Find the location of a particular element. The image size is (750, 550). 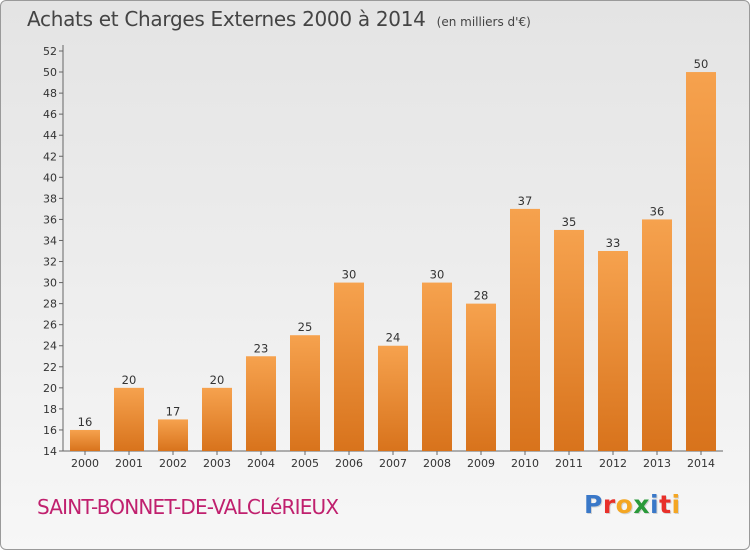

value-label-2004: 23 is located at coordinates (261, 348).